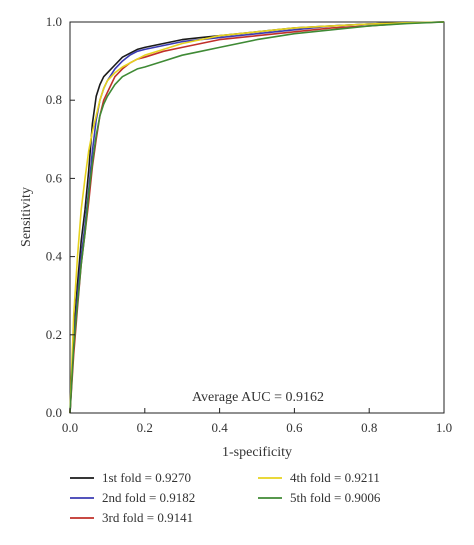  What do you see at coordinates (219, 427) in the screenshot?
I see `x-tick-label: 0.4` at bounding box center [219, 427].